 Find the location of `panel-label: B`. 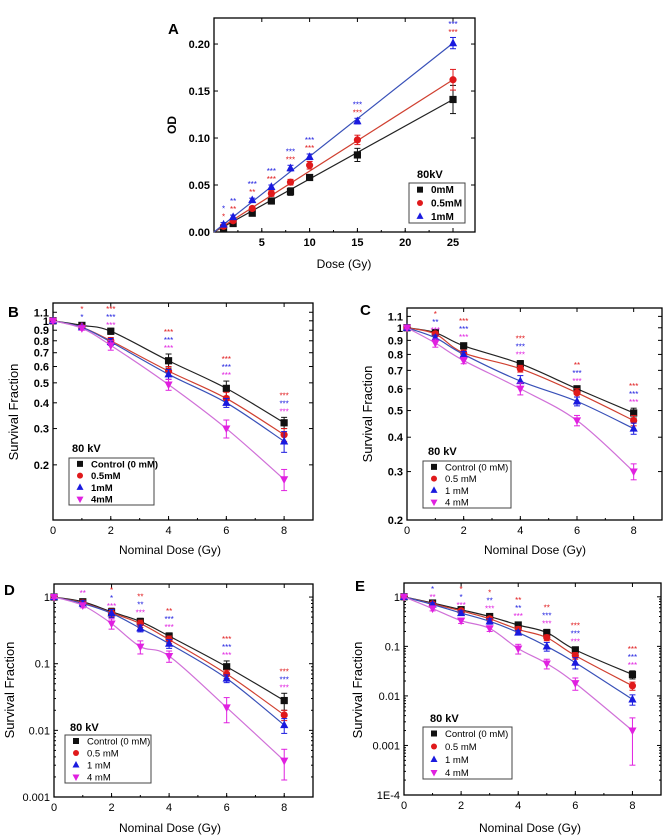

panel-label: B is located at coordinates (13, 312).